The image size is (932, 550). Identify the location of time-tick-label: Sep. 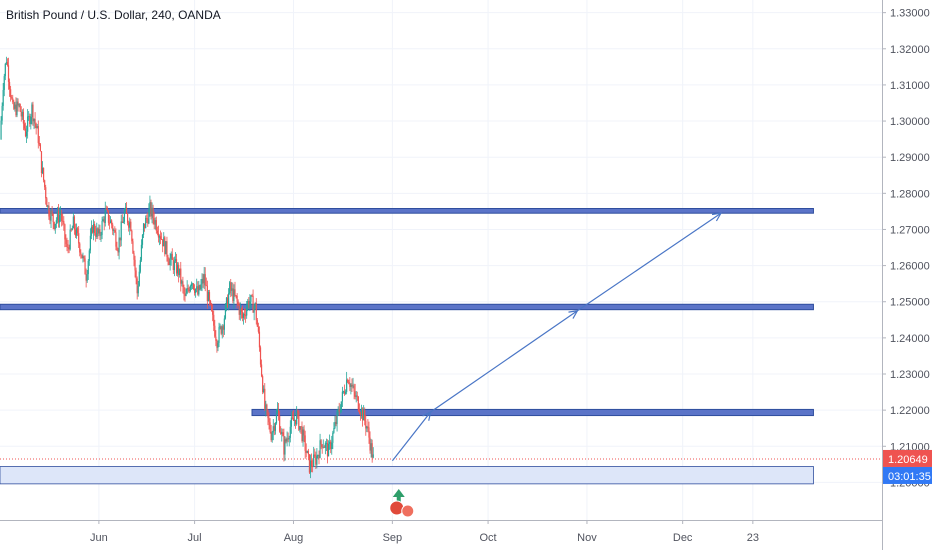
(393, 538).